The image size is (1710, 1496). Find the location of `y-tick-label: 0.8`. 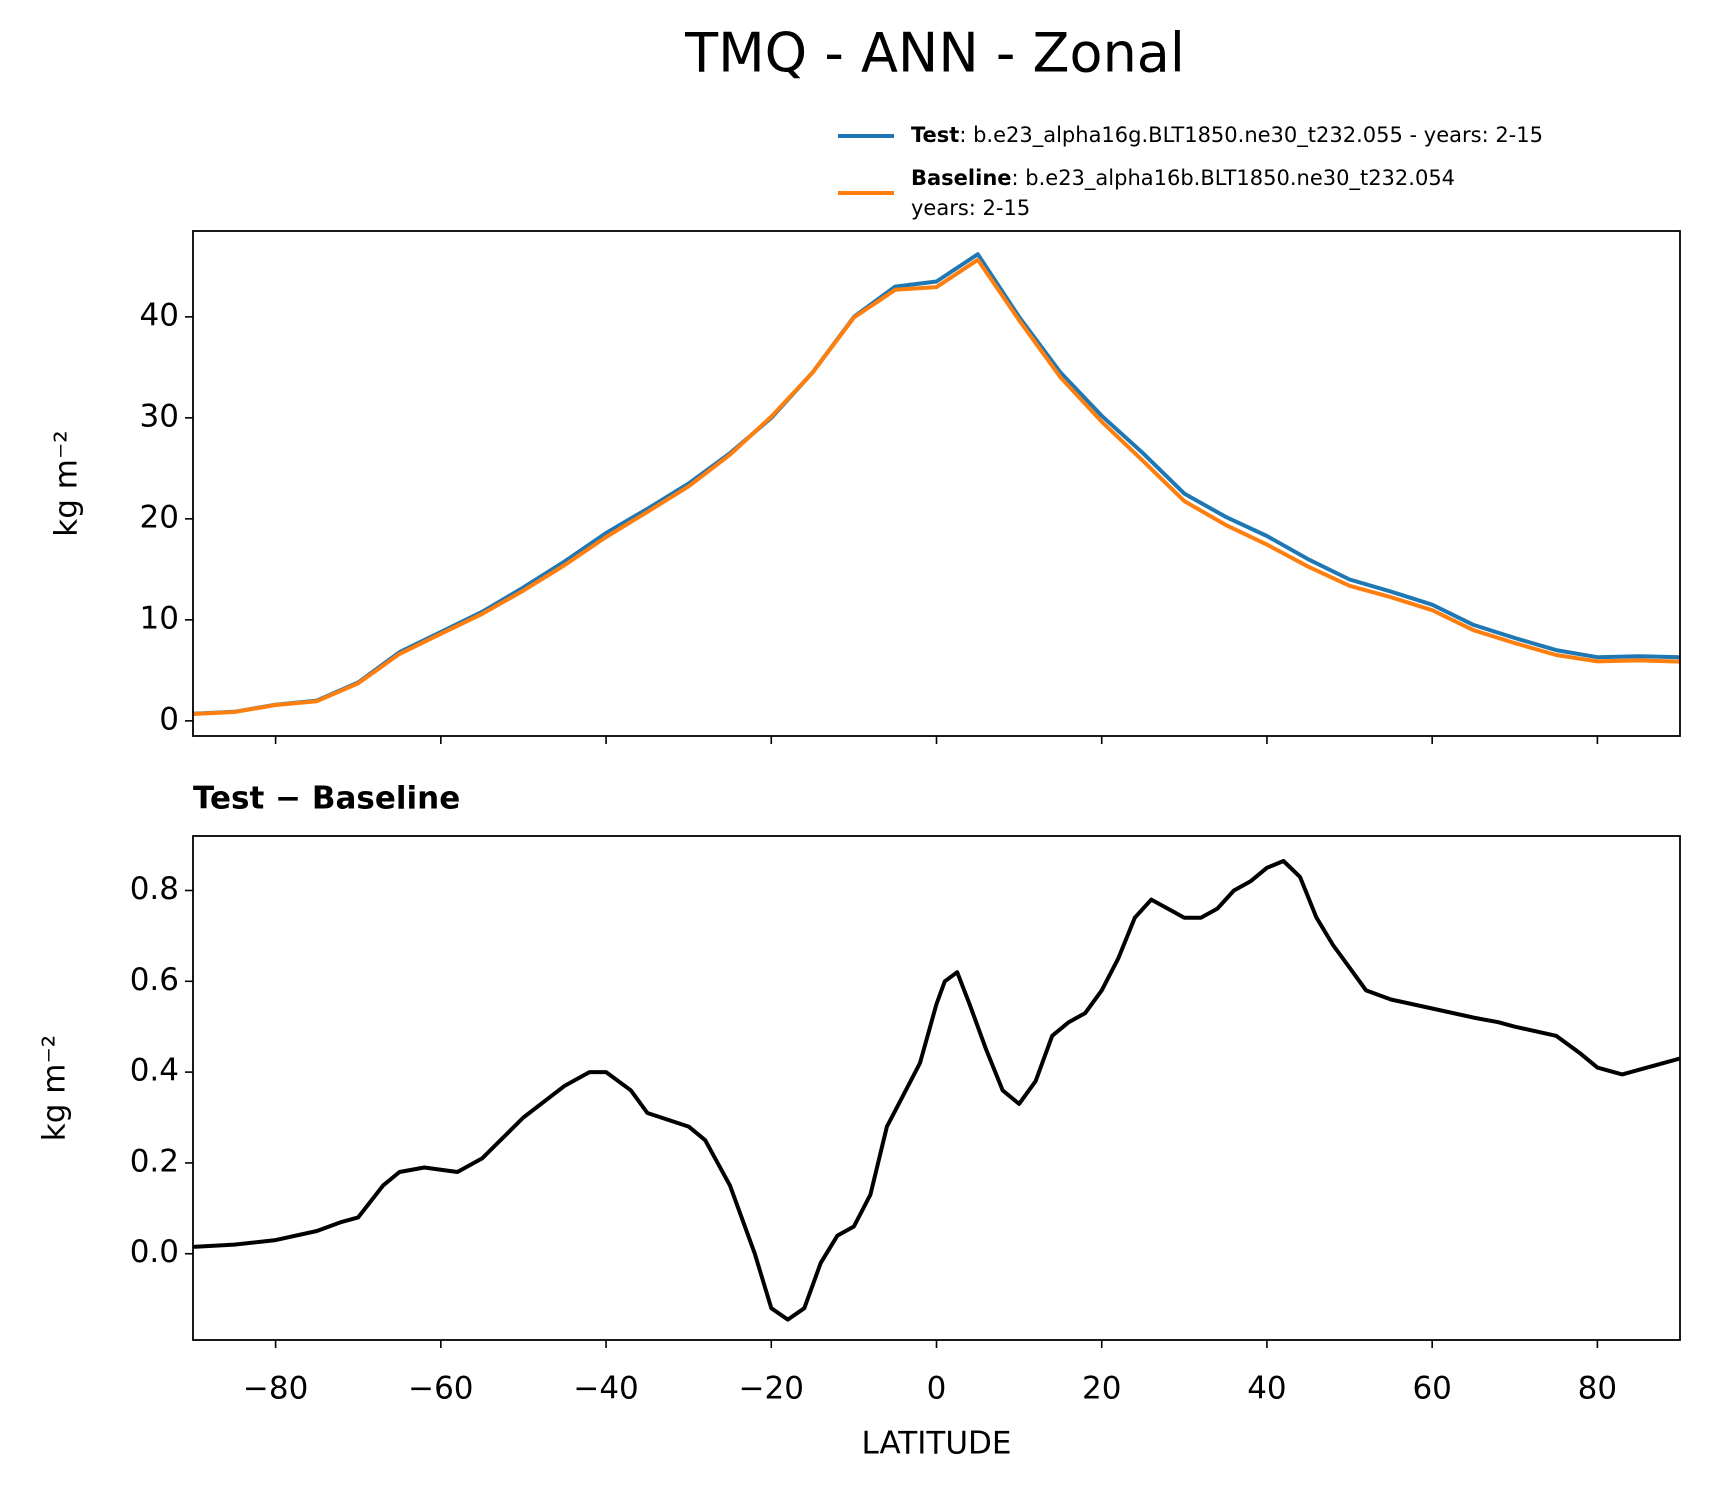

y-tick-label: 0.8 is located at coordinates (154, 889).